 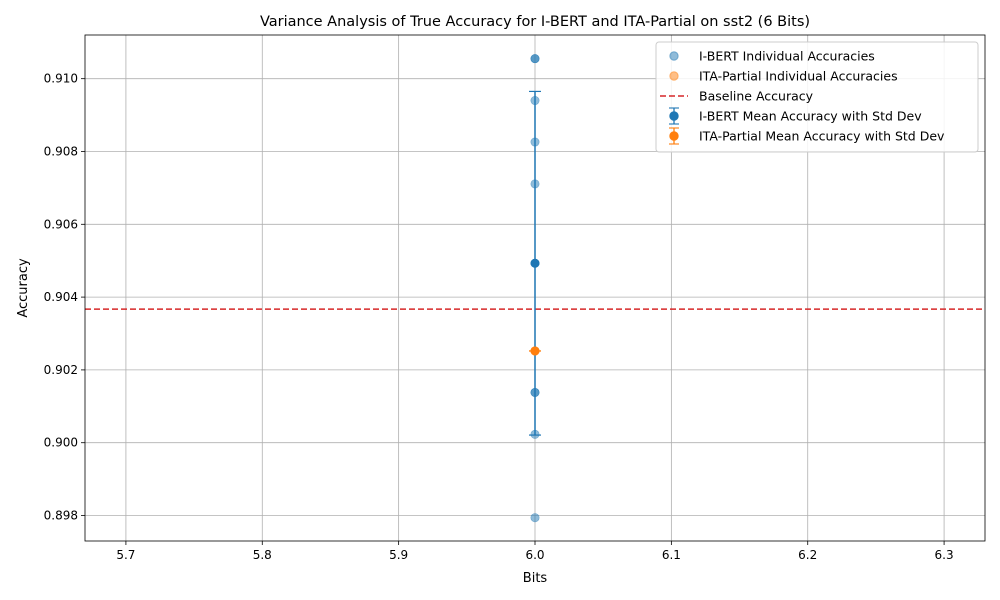 I want to click on y-tick-label: 0.902, so click(x=61, y=370).